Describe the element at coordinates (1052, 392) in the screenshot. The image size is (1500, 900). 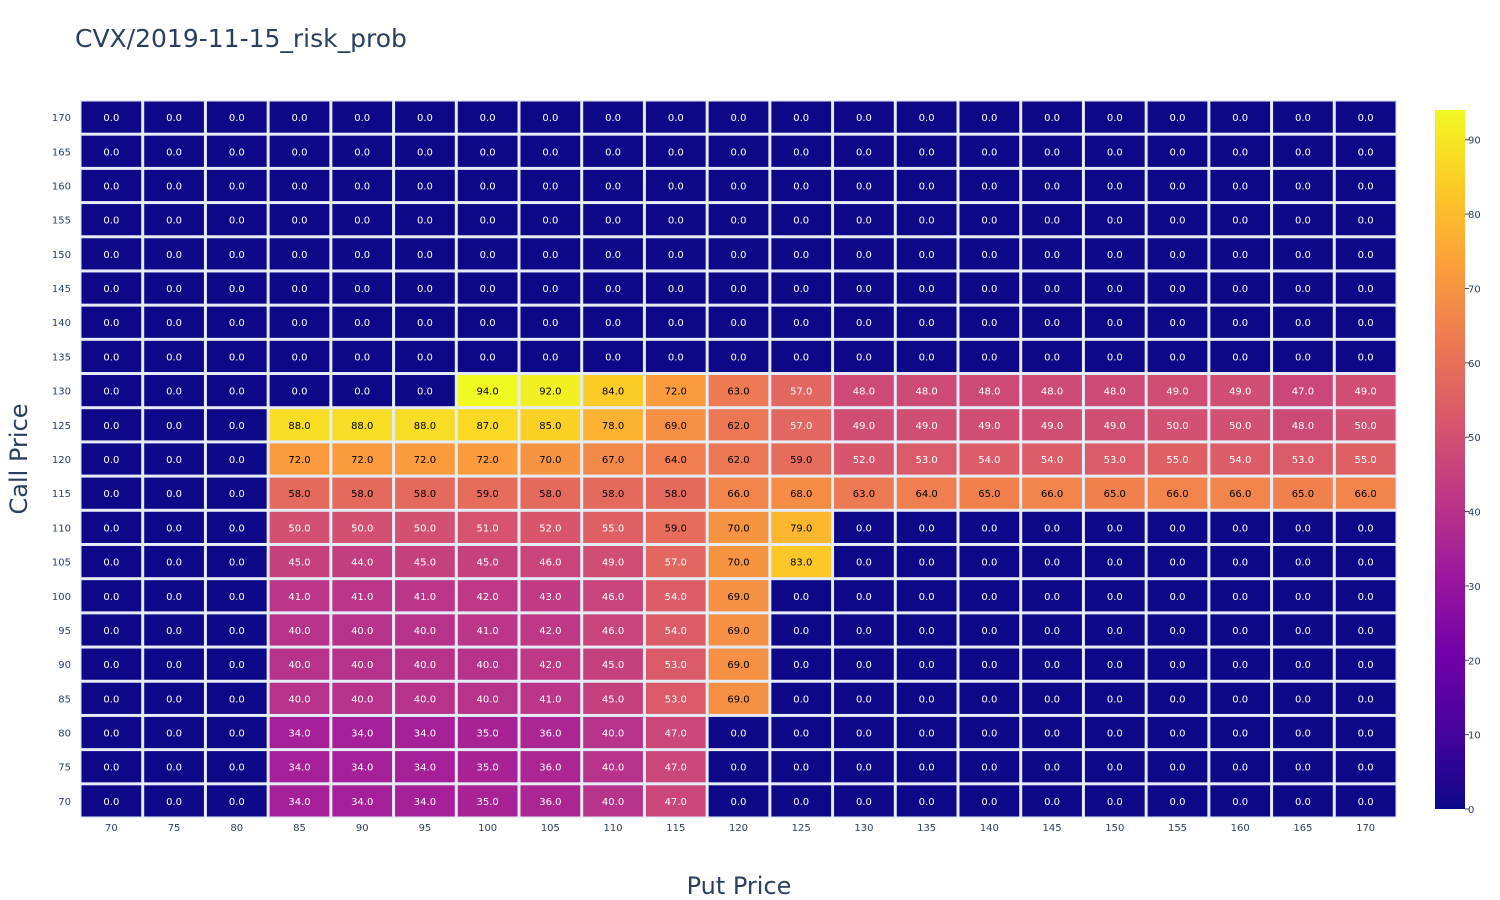
I see `cell-value-label: 48.0` at that location.